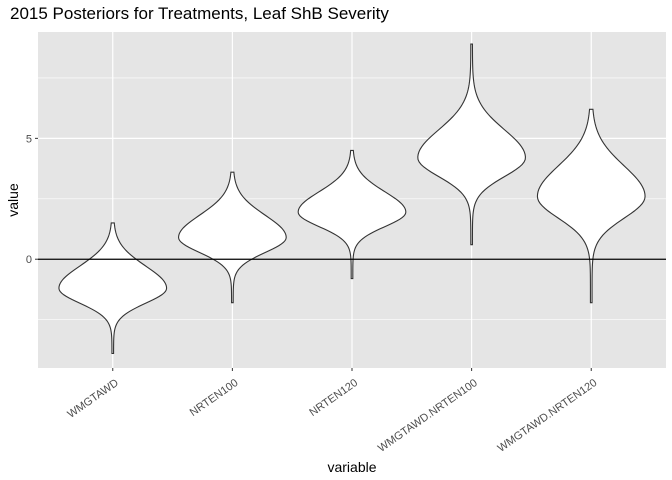 The width and height of the screenshot is (672, 480). I want to click on violin-wmgtawd-nrten120, so click(591, 206).